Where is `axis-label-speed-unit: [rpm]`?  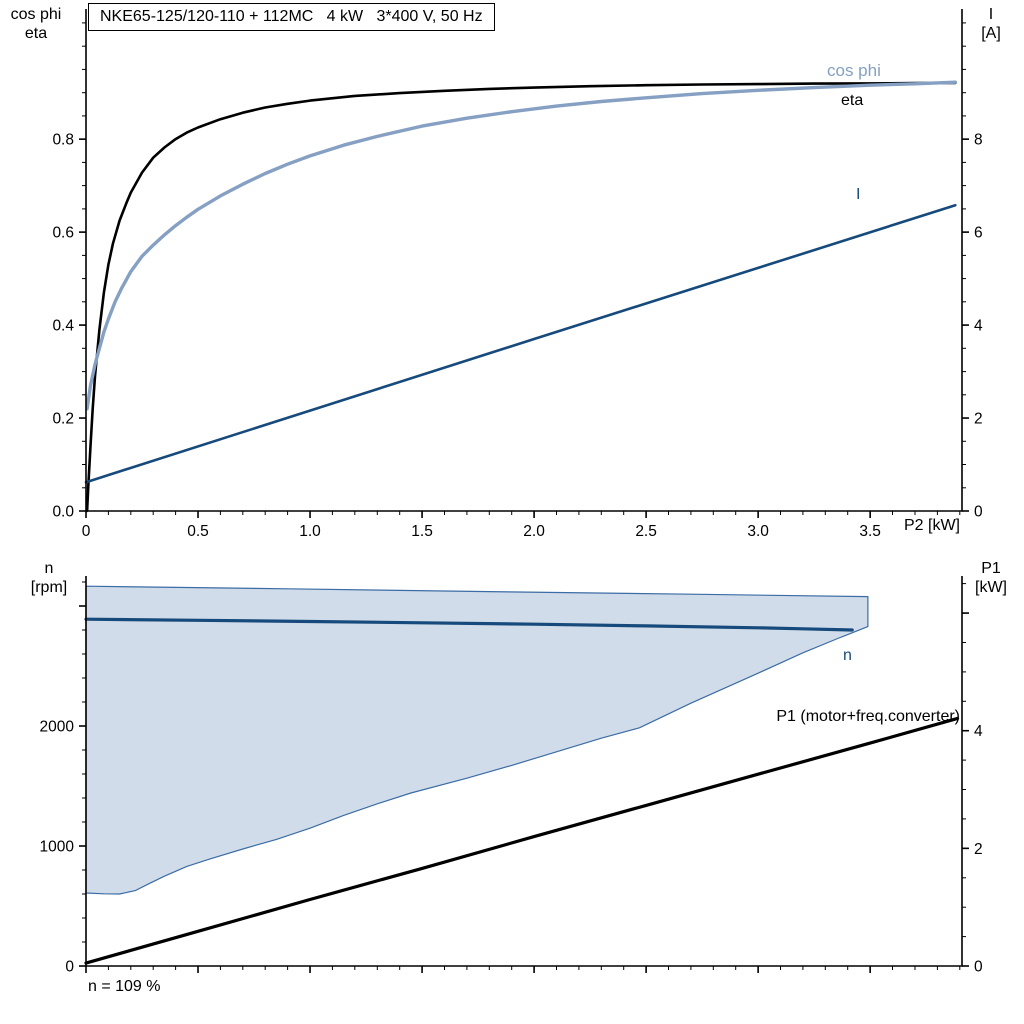 axis-label-speed-unit: [rpm] is located at coordinates (49, 587).